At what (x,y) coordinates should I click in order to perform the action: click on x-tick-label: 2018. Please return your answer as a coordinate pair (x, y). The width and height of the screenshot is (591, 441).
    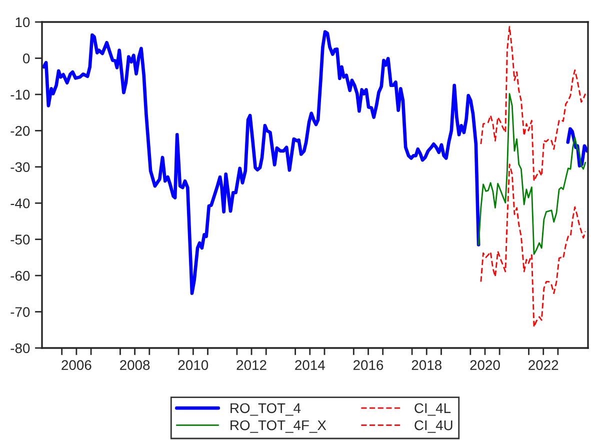
    Looking at the image, I should click on (427, 365).